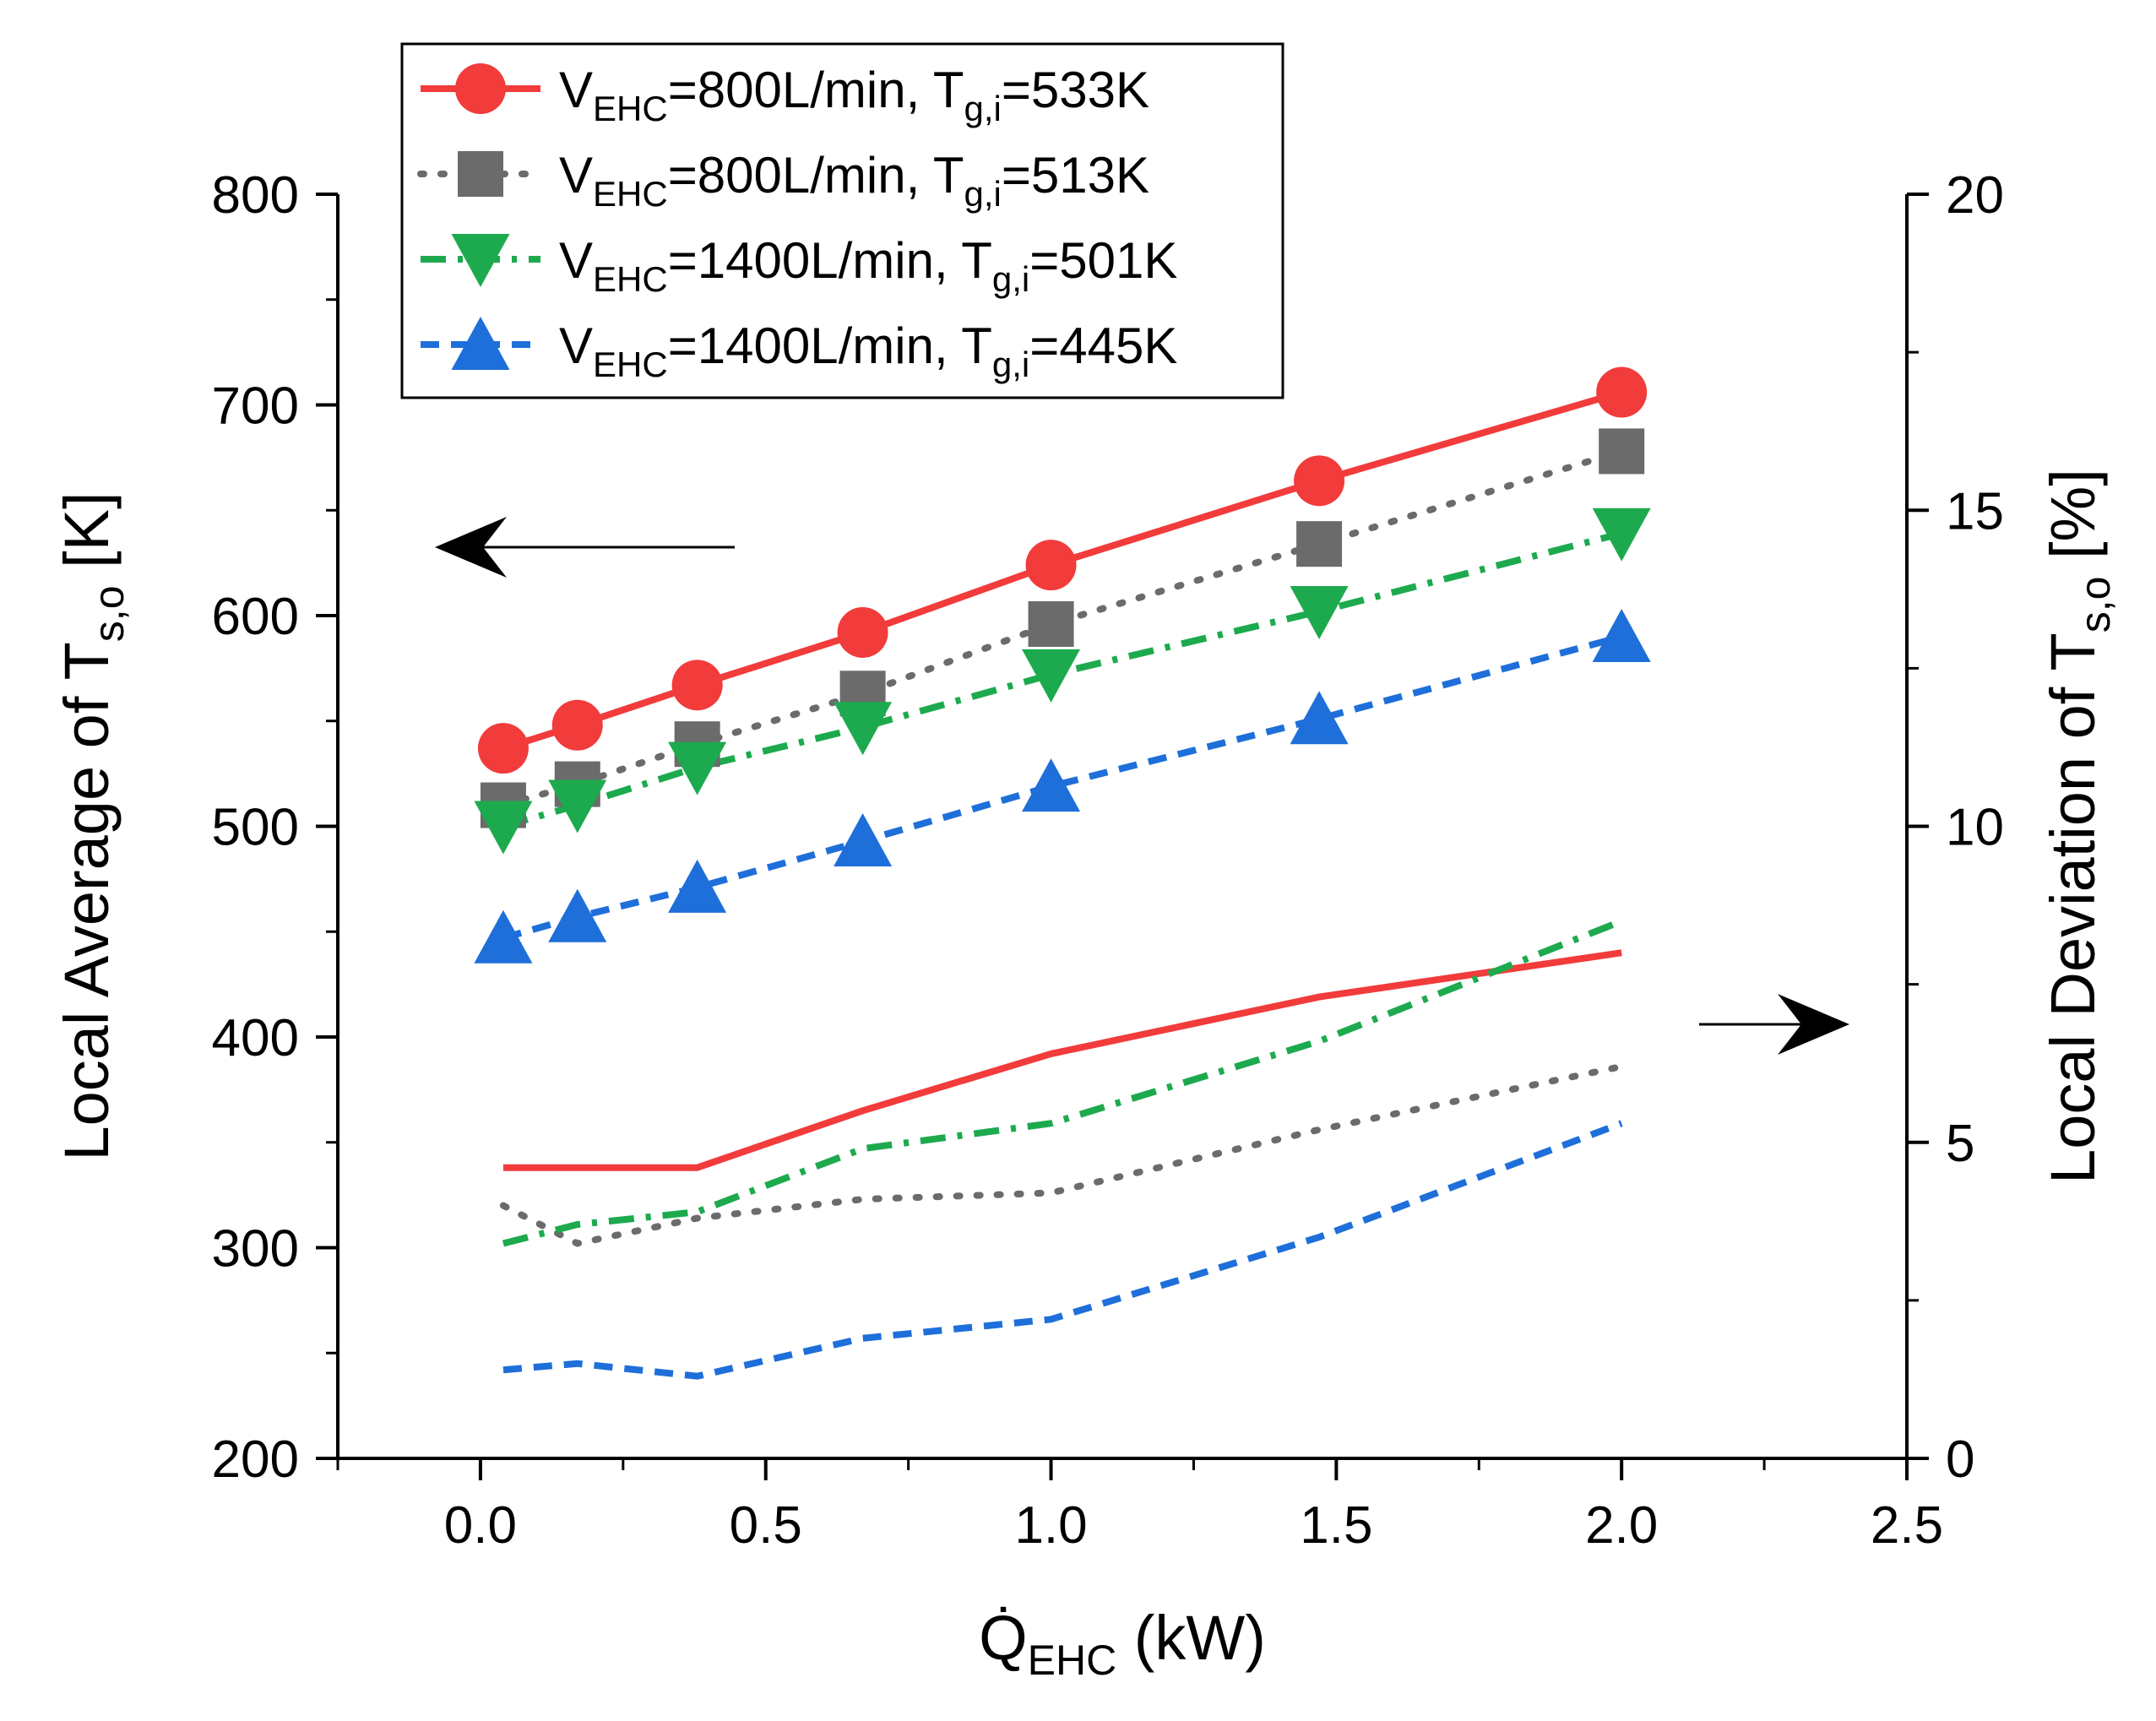  What do you see at coordinates (255, 1249) in the screenshot?
I see `y-left-tick-label: 300` at bounding box center [255, 1249].